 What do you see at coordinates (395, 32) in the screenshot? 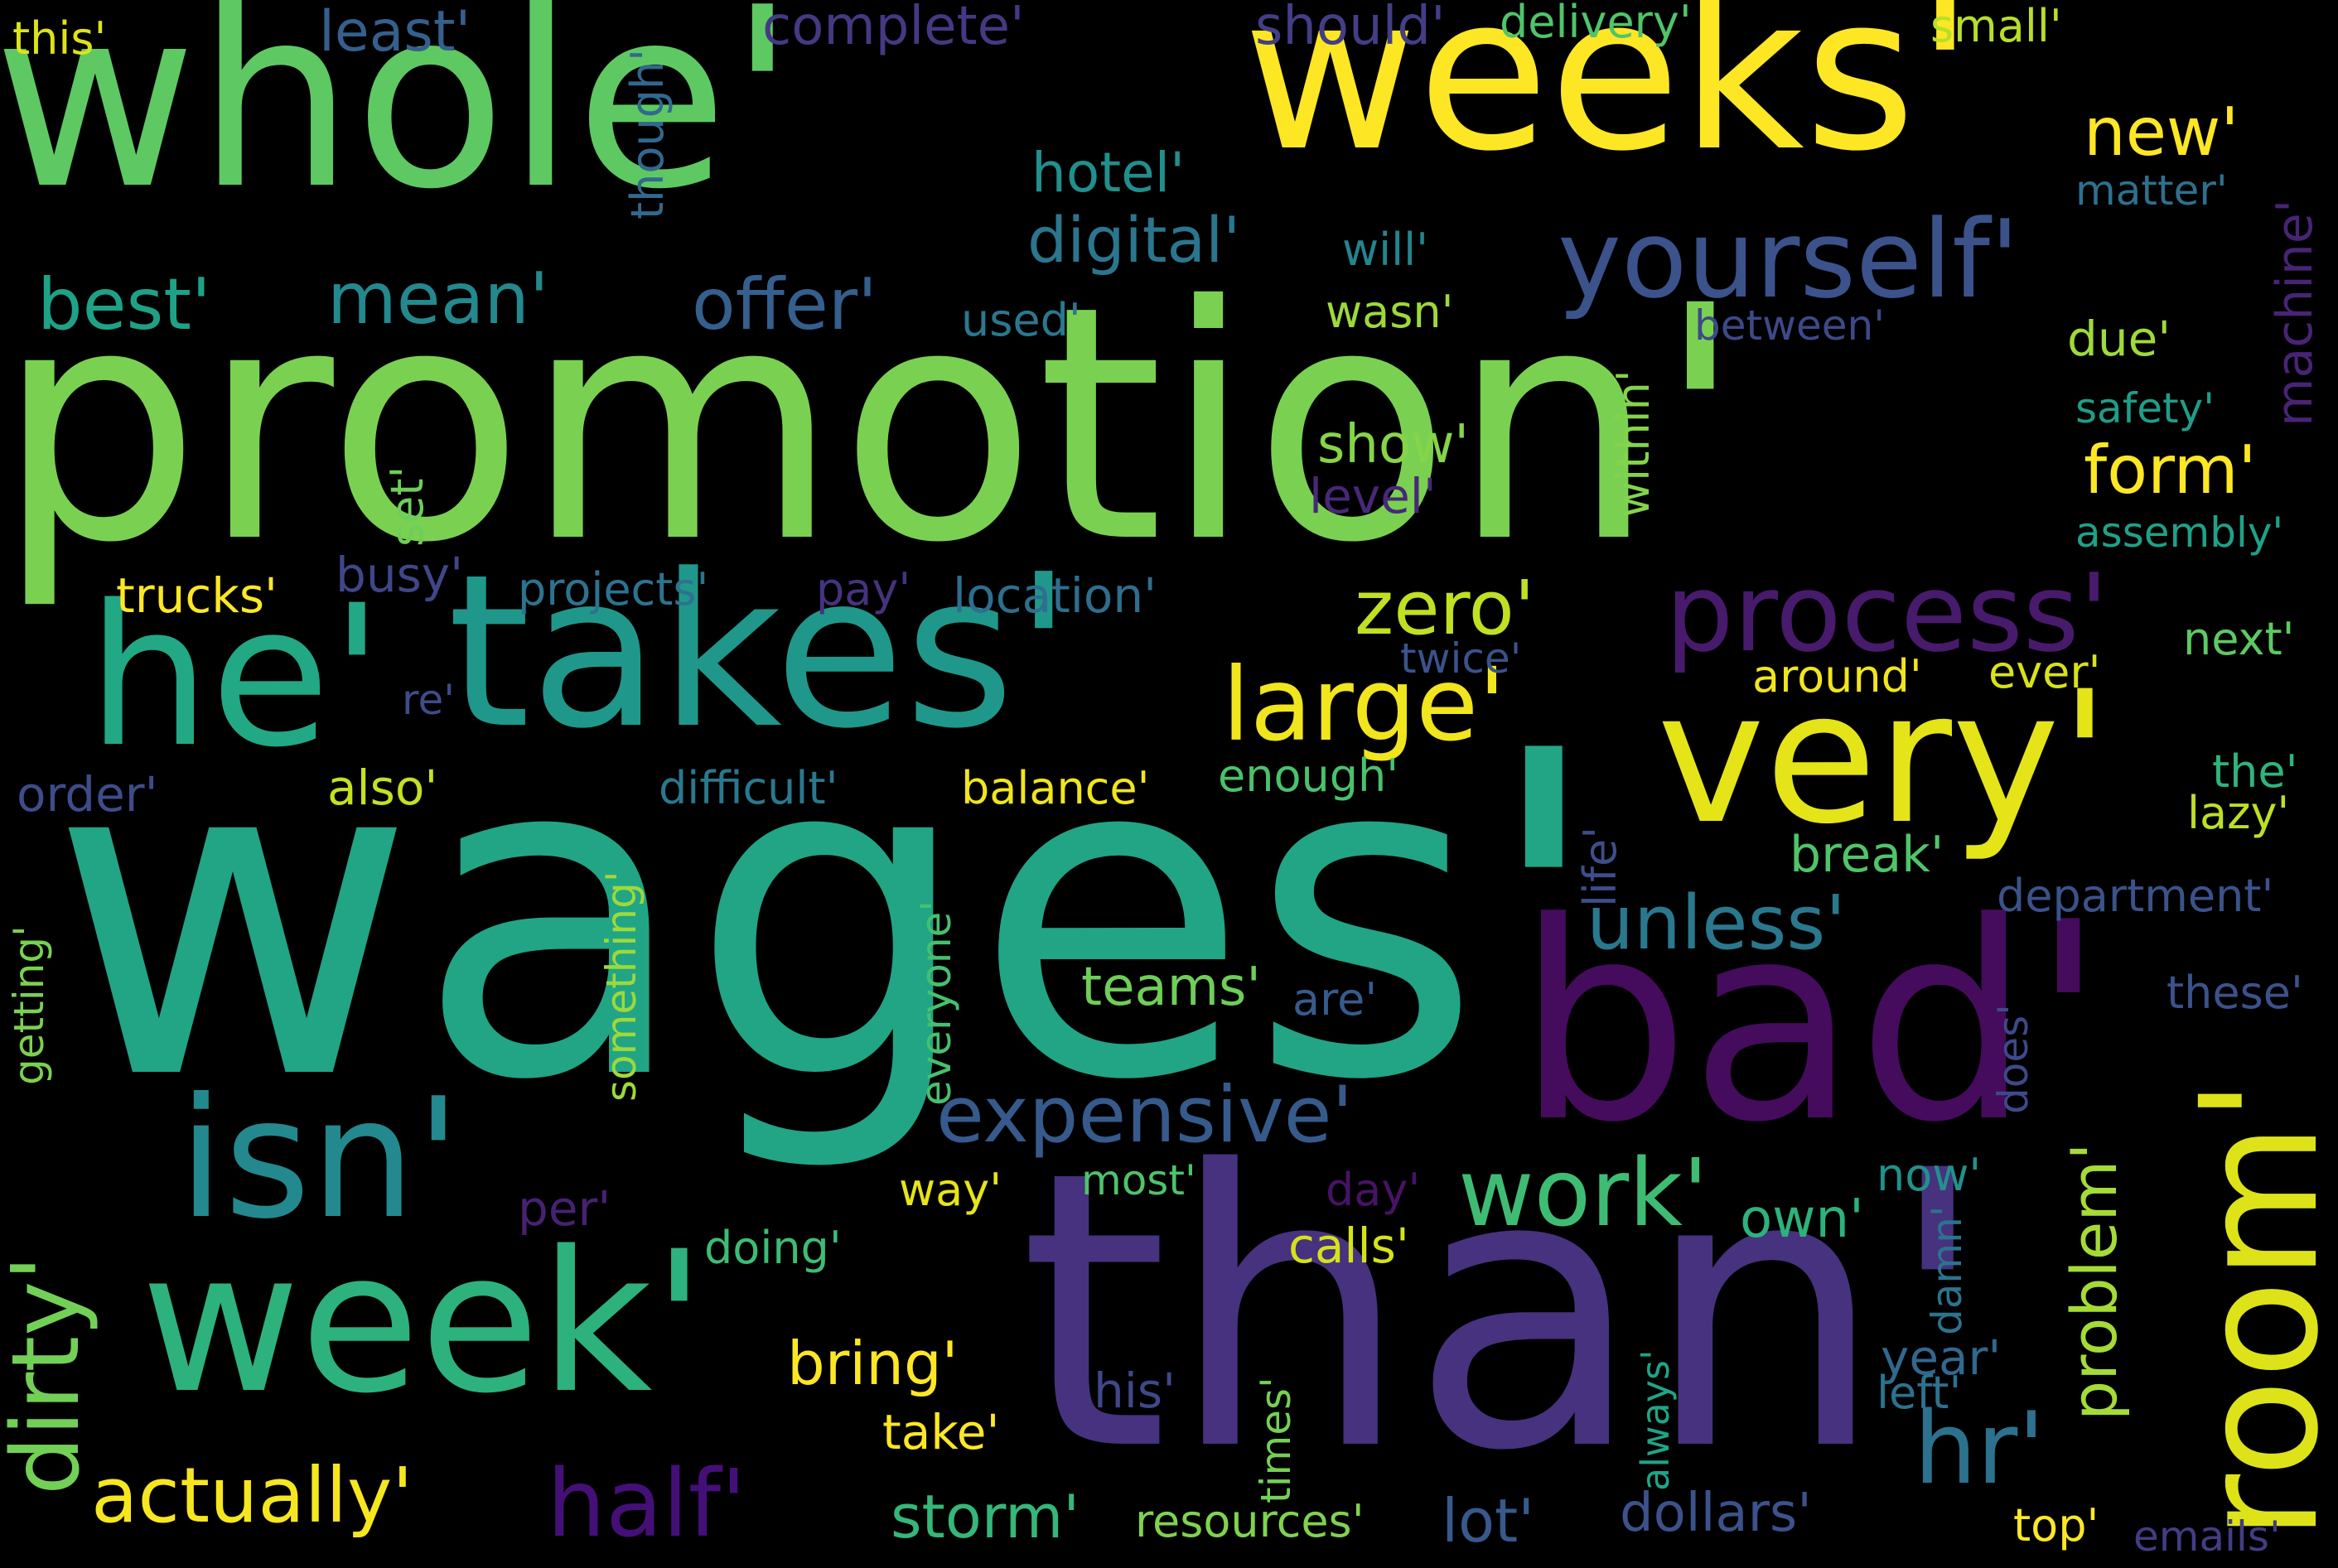
I see `word-least: least'` at bounding box center [395, 32].